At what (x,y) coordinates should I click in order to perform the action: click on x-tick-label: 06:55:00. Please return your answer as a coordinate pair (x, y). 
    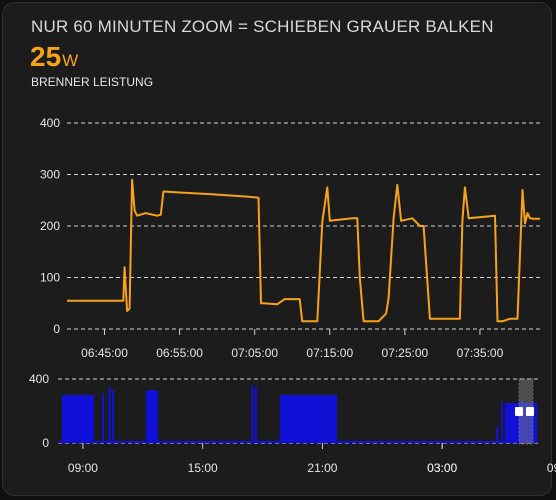
    Looking at the image, I should click on (179, 353).